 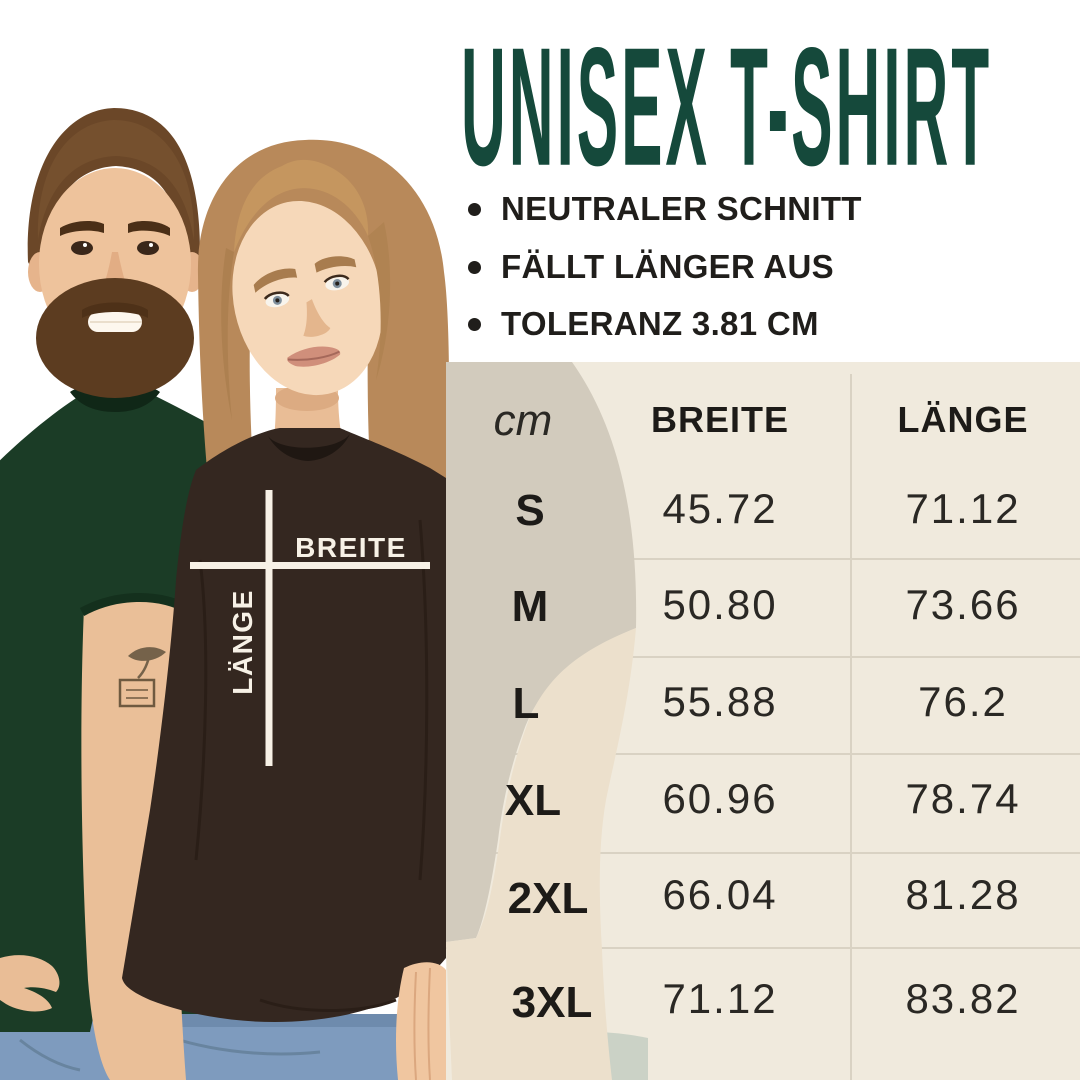 I want to click on size-label: L, so click(x=526, y=703).